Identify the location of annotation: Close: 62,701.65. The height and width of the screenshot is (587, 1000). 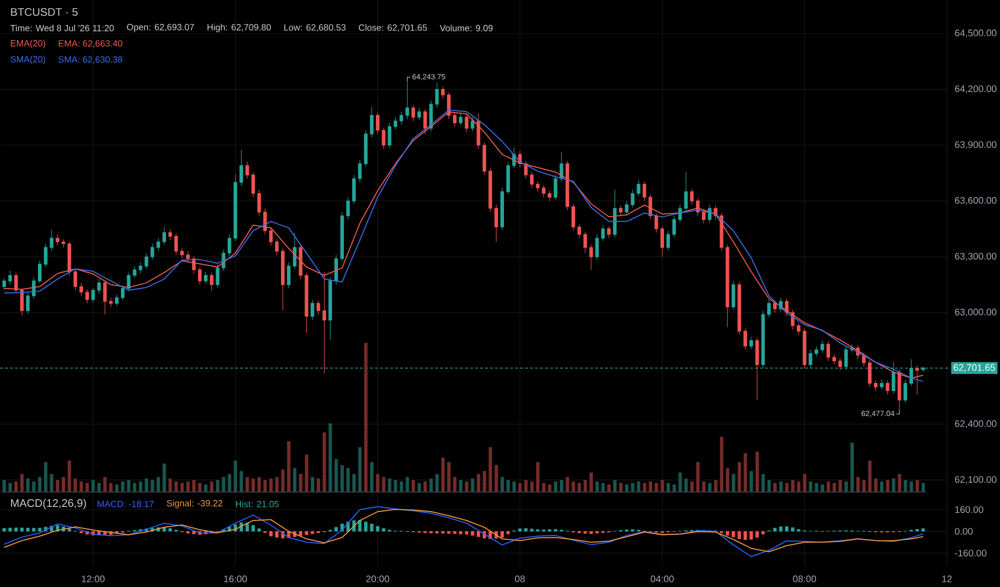
(392, 28).